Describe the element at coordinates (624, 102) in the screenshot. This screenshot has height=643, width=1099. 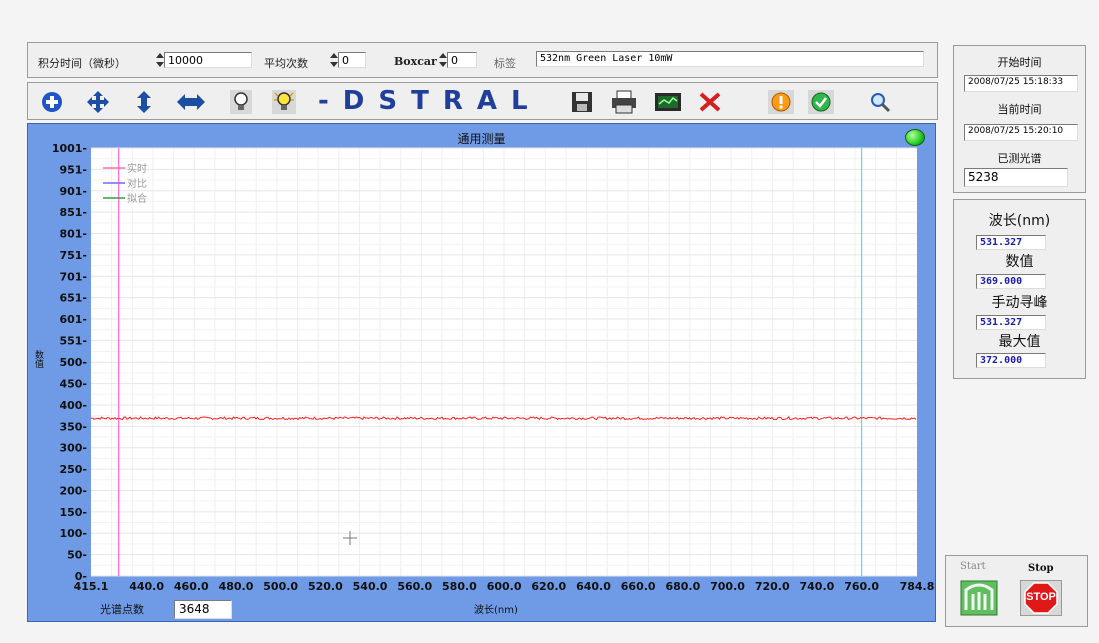
I see `print-icon` at that location.